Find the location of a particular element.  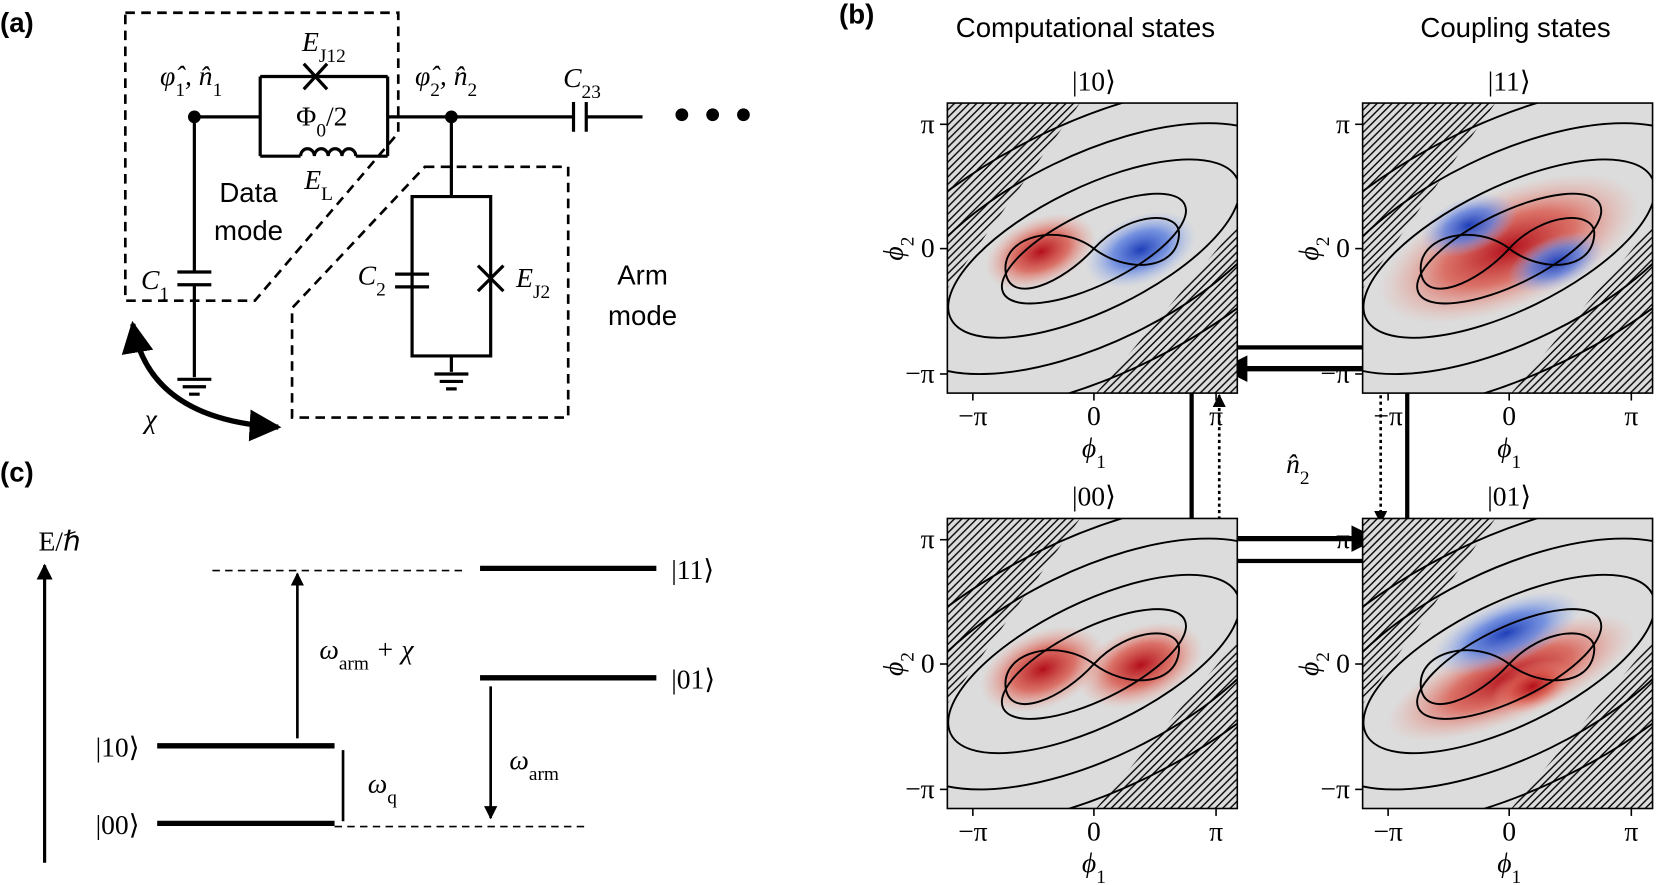

x-tick-label: 0 is located at coordinates (1094, 415).